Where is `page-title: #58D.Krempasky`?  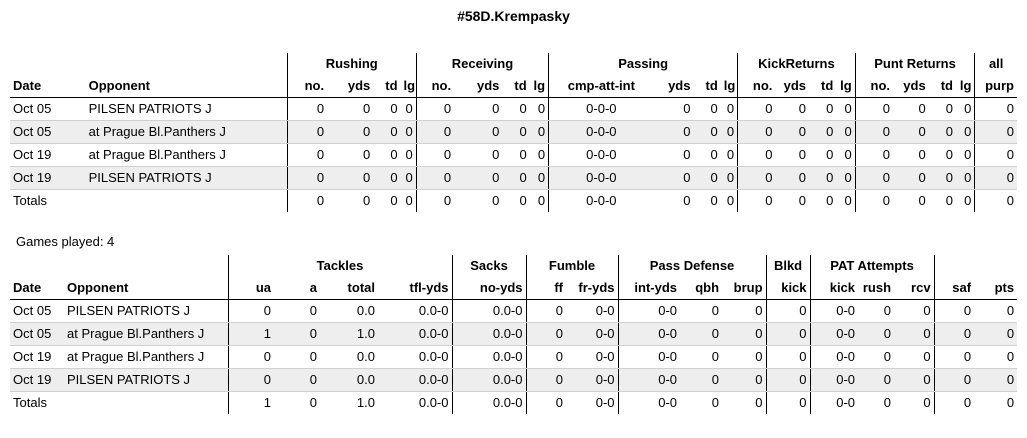
page-title: #58D.Krempasky is located at coordinates (513, 16).